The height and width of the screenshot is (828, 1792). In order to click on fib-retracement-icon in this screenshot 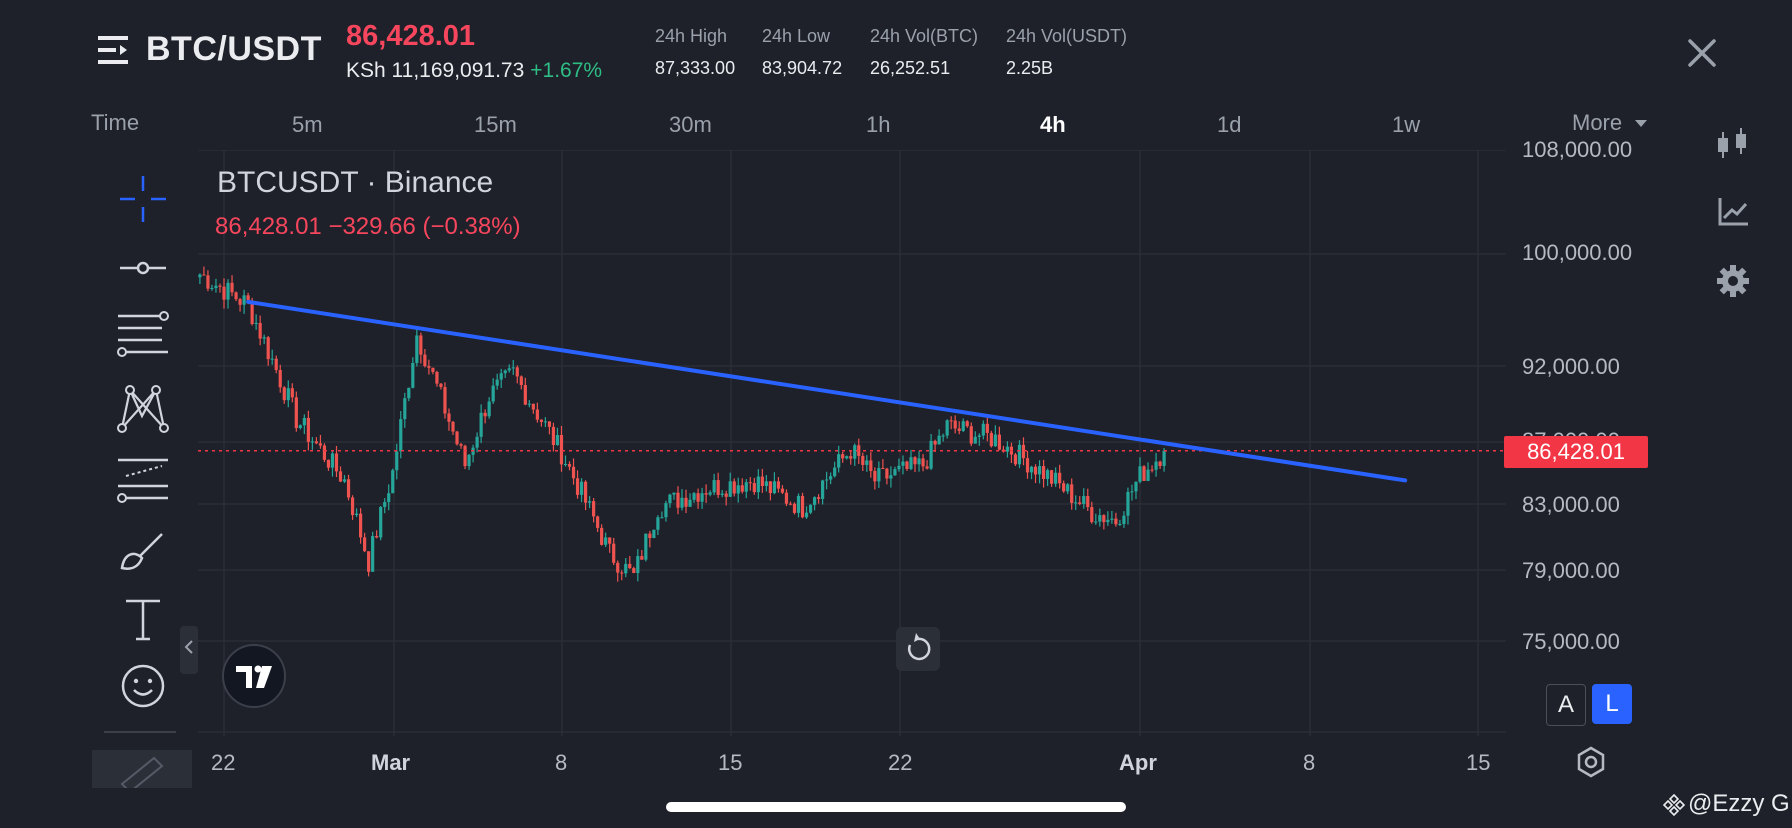, I will do `click(143, 477)`.